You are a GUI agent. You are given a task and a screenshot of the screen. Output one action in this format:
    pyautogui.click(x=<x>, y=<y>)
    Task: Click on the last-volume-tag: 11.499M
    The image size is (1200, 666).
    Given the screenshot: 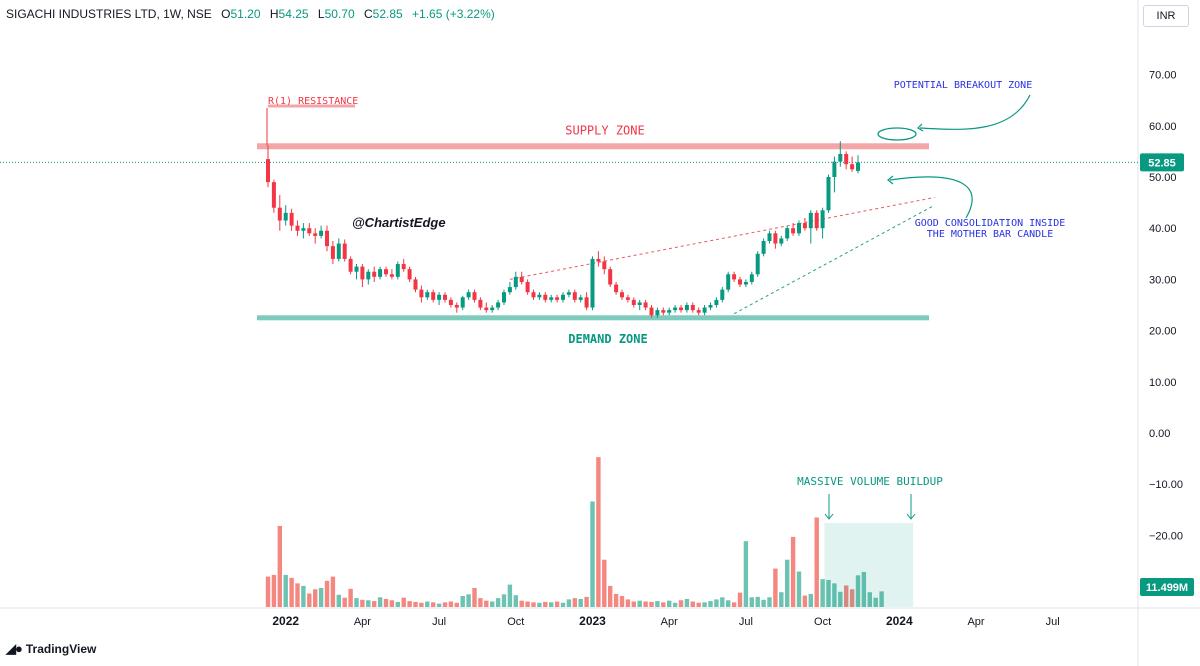 What is the action you would take?
    pyautogui.click(x=1167, y=588)
    